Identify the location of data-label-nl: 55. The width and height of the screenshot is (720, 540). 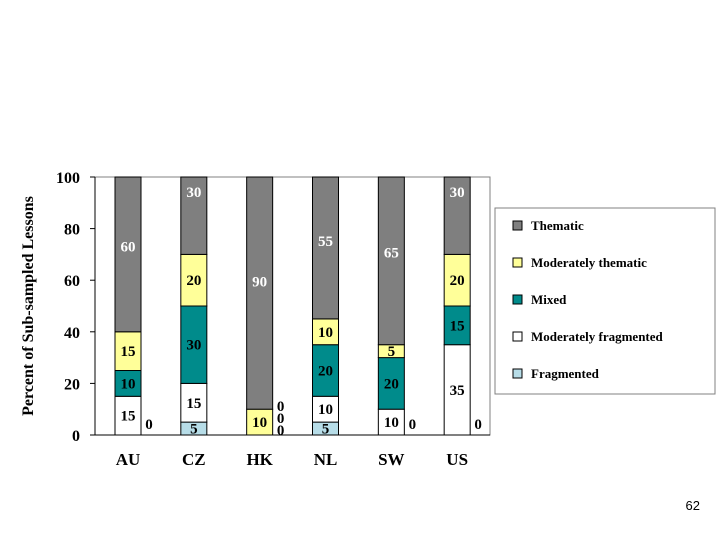
(325, 242).